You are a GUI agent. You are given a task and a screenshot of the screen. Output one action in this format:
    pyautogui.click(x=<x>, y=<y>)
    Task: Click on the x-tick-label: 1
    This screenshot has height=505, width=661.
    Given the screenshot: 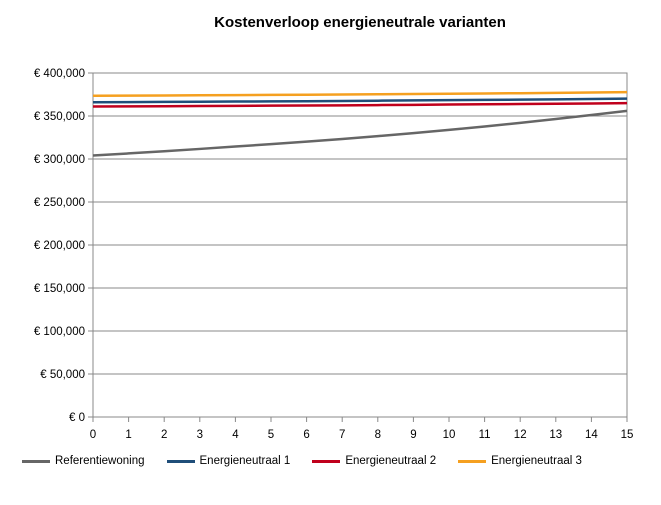 What is the action you would take?
    pyautogui.click(x=128, y=435)
    